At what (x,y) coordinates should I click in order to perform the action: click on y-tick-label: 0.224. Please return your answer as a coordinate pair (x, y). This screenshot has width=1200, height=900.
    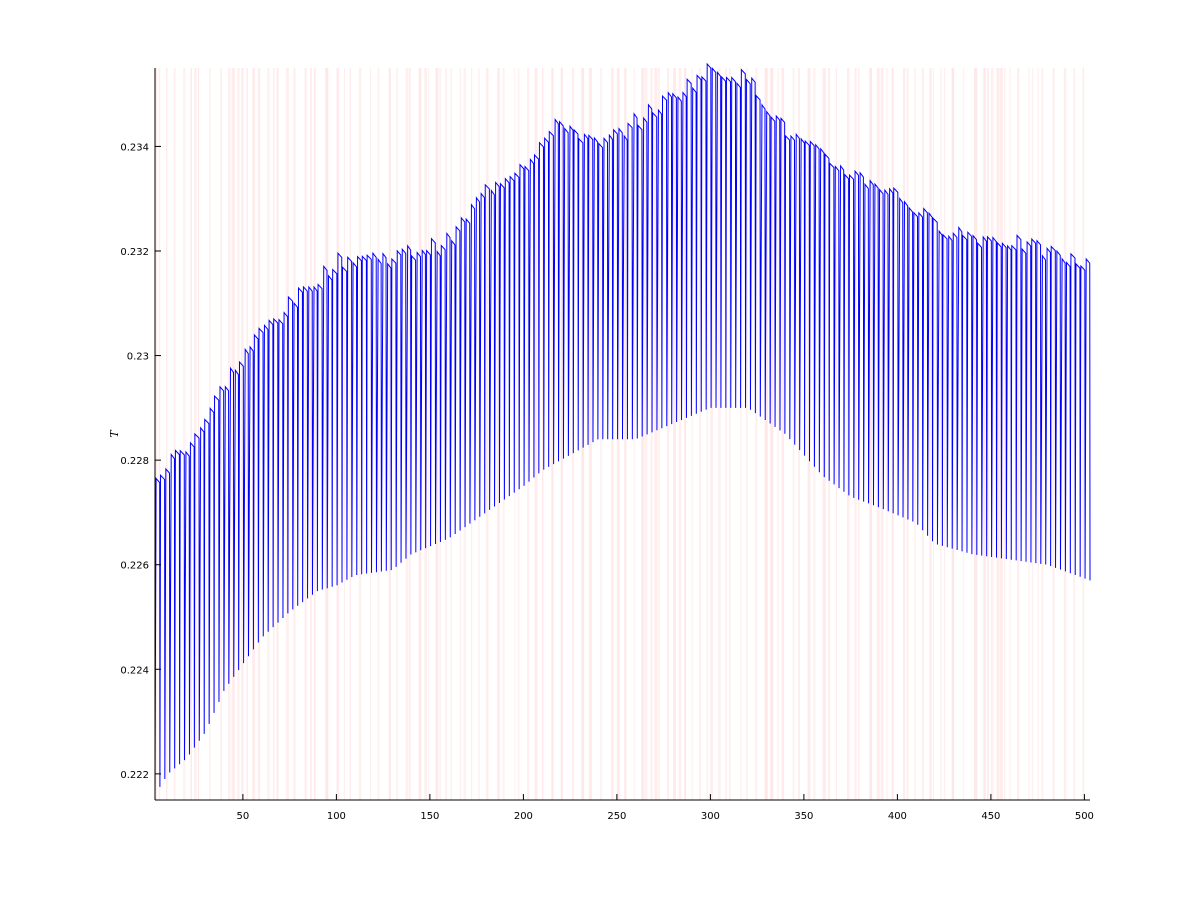
    Looking at the image, I should click on (134, 670).